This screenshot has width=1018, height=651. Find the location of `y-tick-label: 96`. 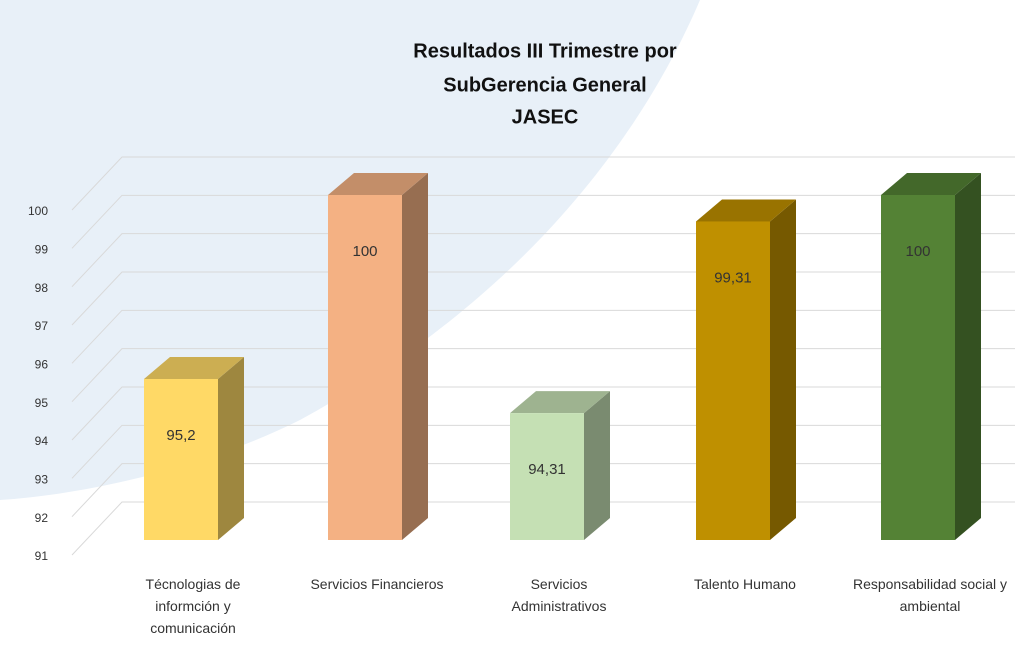

y-tick-label: 96 is located at coordinates (42, 365).